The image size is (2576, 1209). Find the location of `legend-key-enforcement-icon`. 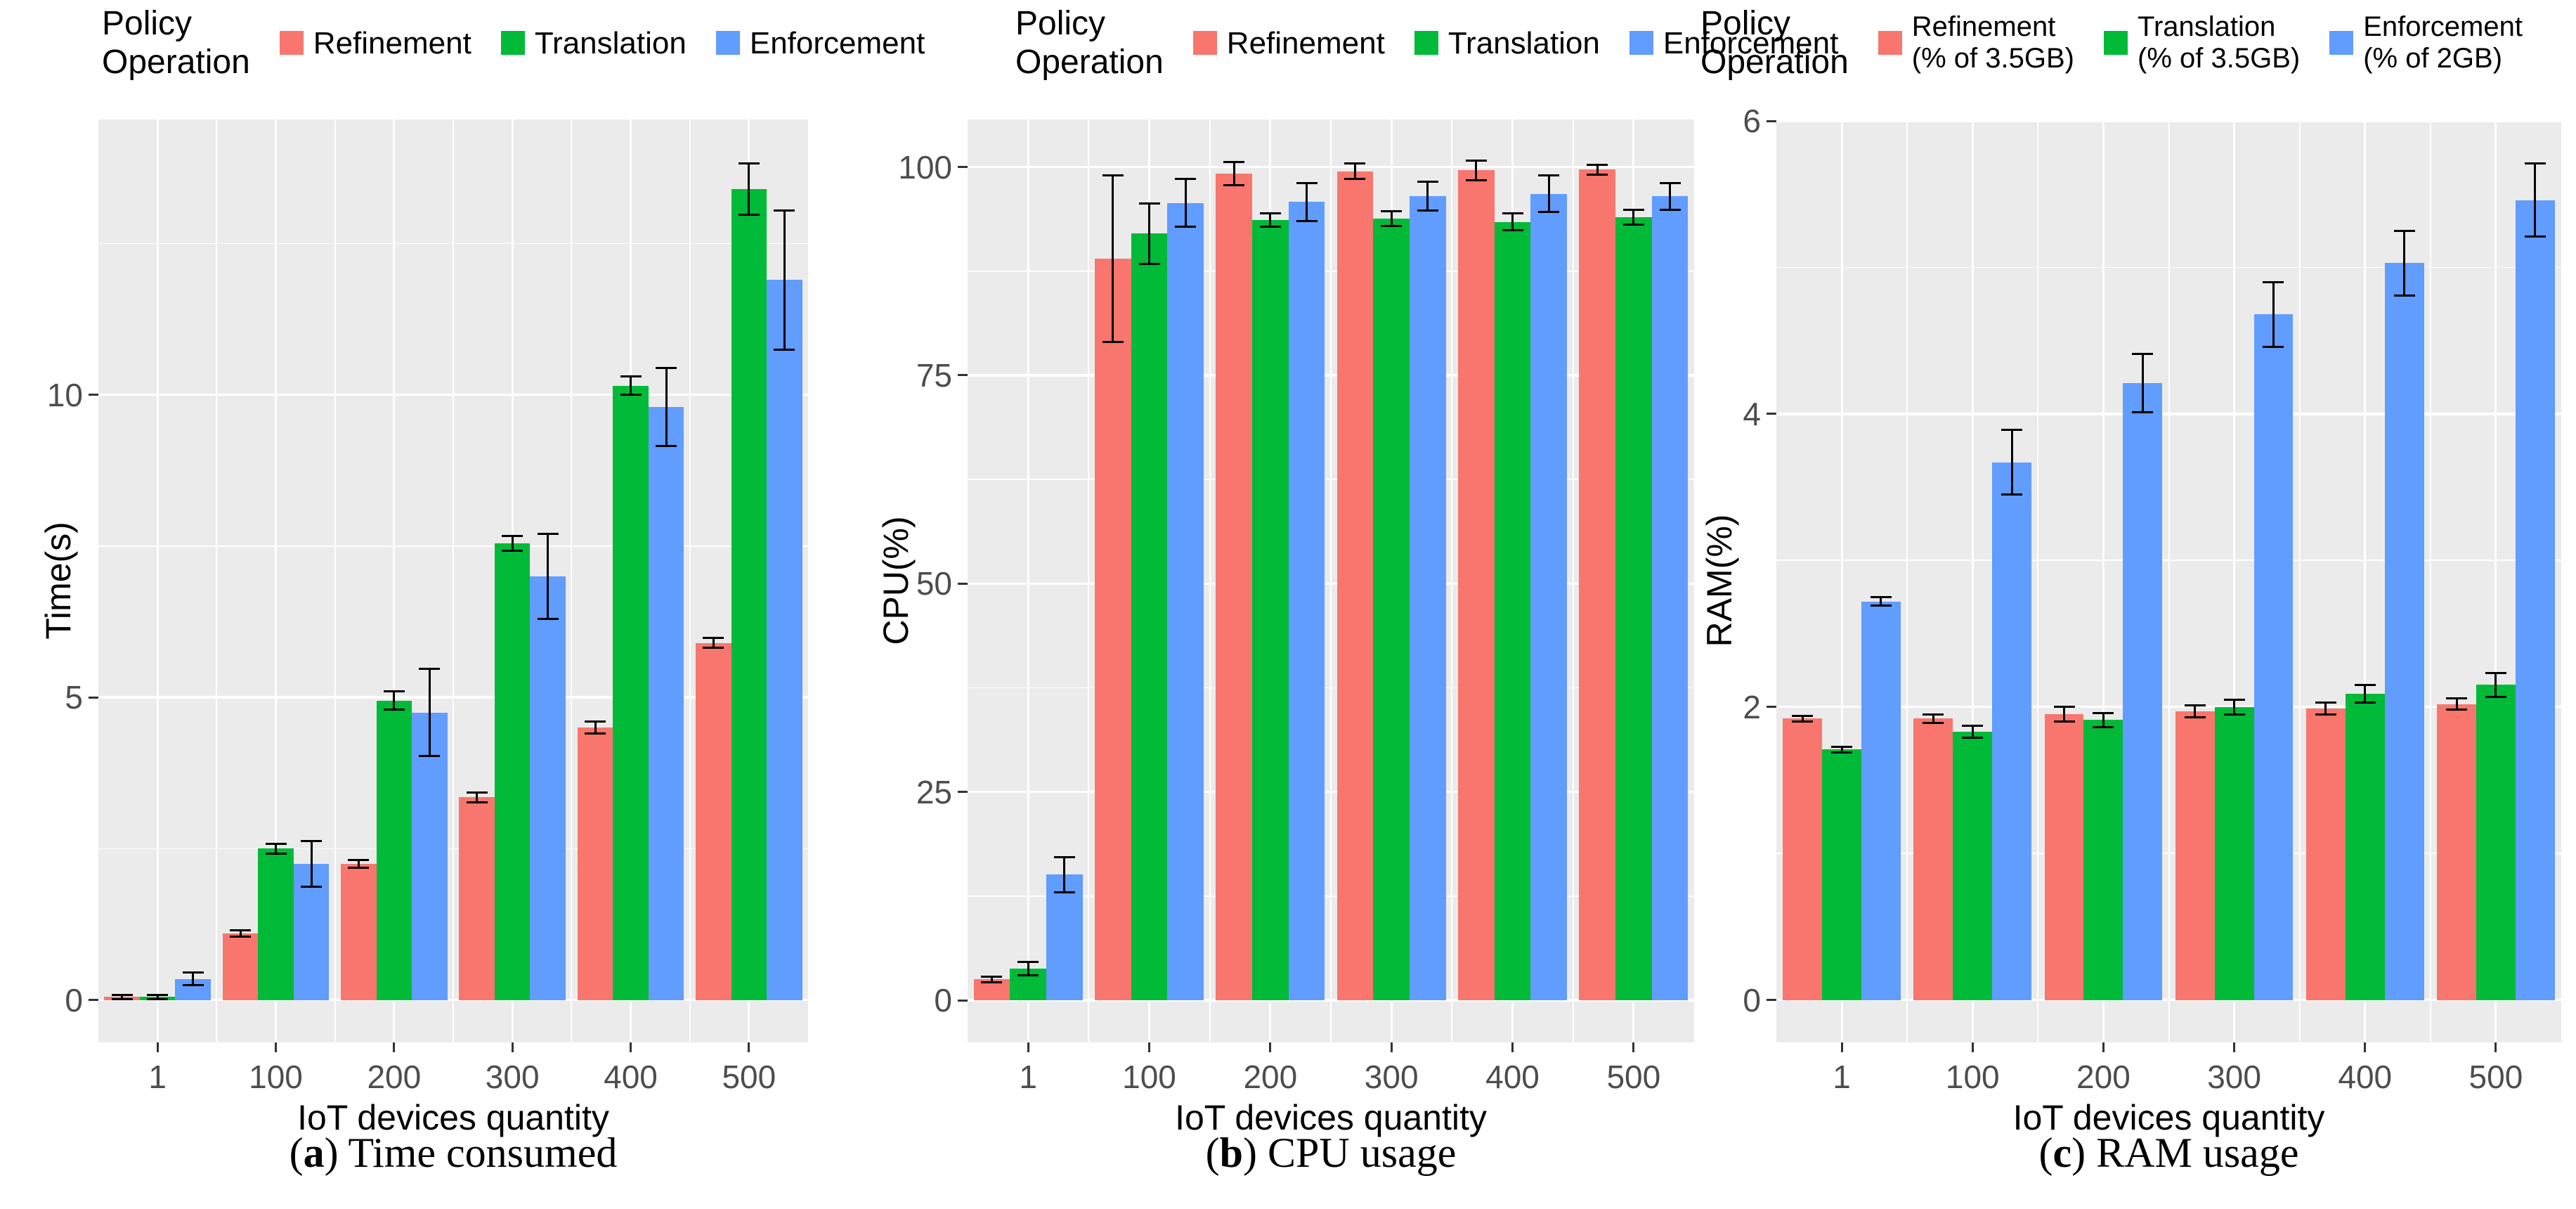

legend-key-enforcement-icon is located at coordinates (2341, 43).